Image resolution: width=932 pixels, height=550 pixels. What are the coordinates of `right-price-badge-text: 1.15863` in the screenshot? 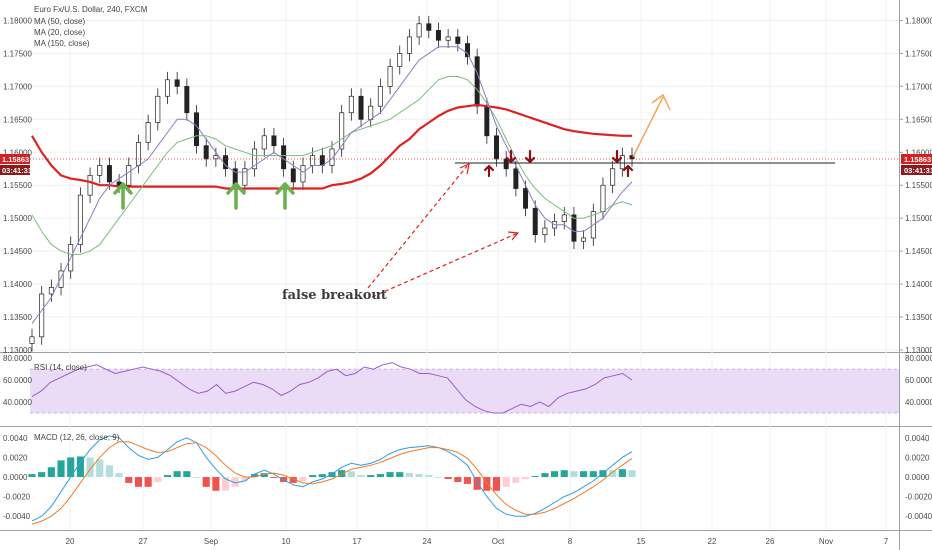 It's located at (917, 159).